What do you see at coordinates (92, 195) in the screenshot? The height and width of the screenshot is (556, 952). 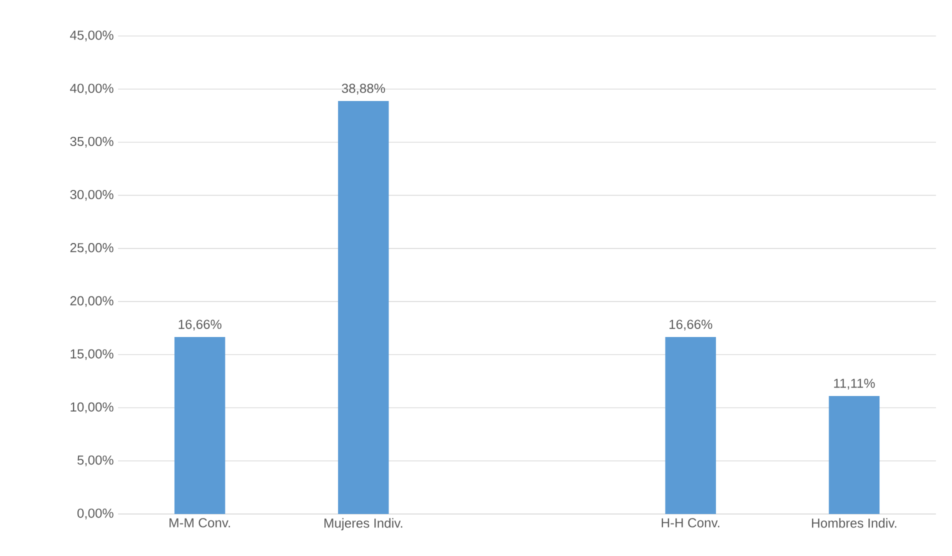 I see `y-tick-label: 30,00%` at bounding box center [92, 195].